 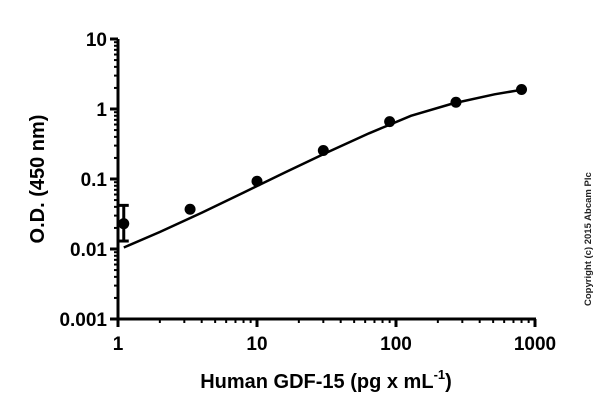 What do you see at coordinates (83, 320) in the screenshot?
I see `y-tick-label: 0.001` at bounding box center [83, 320].